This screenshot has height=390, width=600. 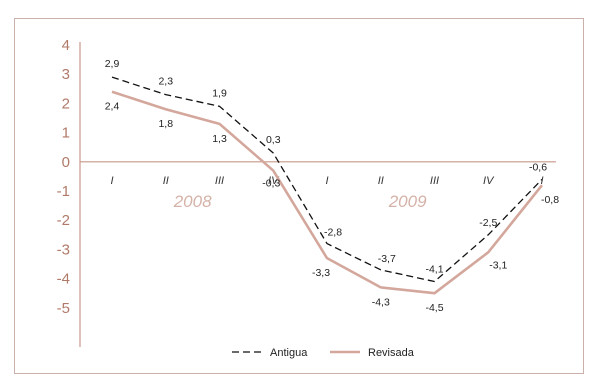 What do you see at coordinates (434, 270) in the screenshot?
I see `data-label: -4,1` at bounding box center [434, 270].